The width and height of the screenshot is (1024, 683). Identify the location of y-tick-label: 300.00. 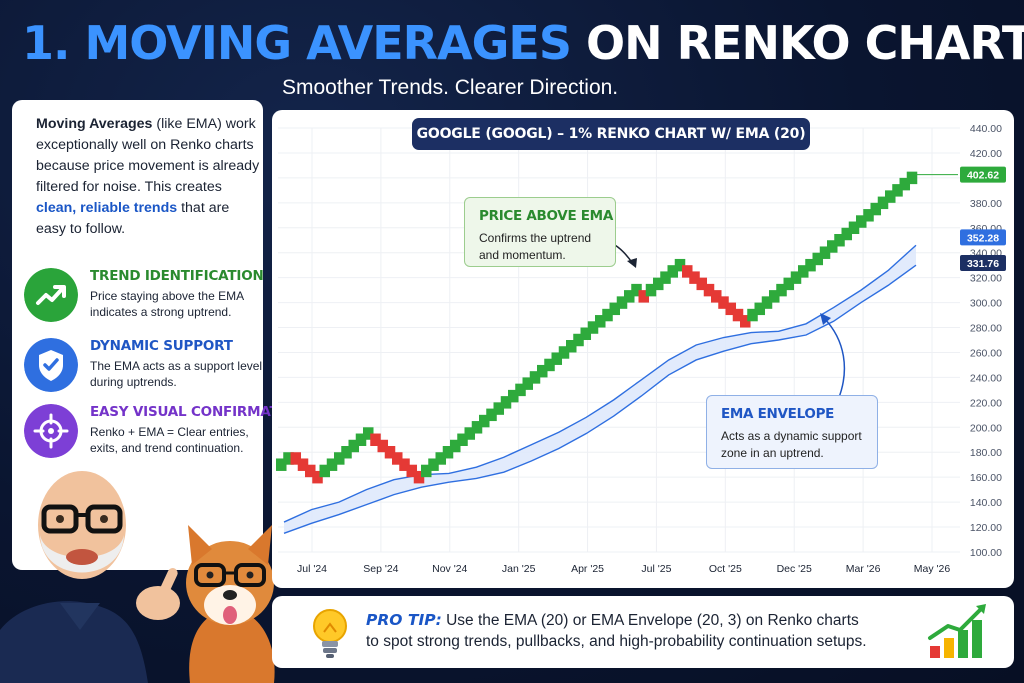
(986, 304).